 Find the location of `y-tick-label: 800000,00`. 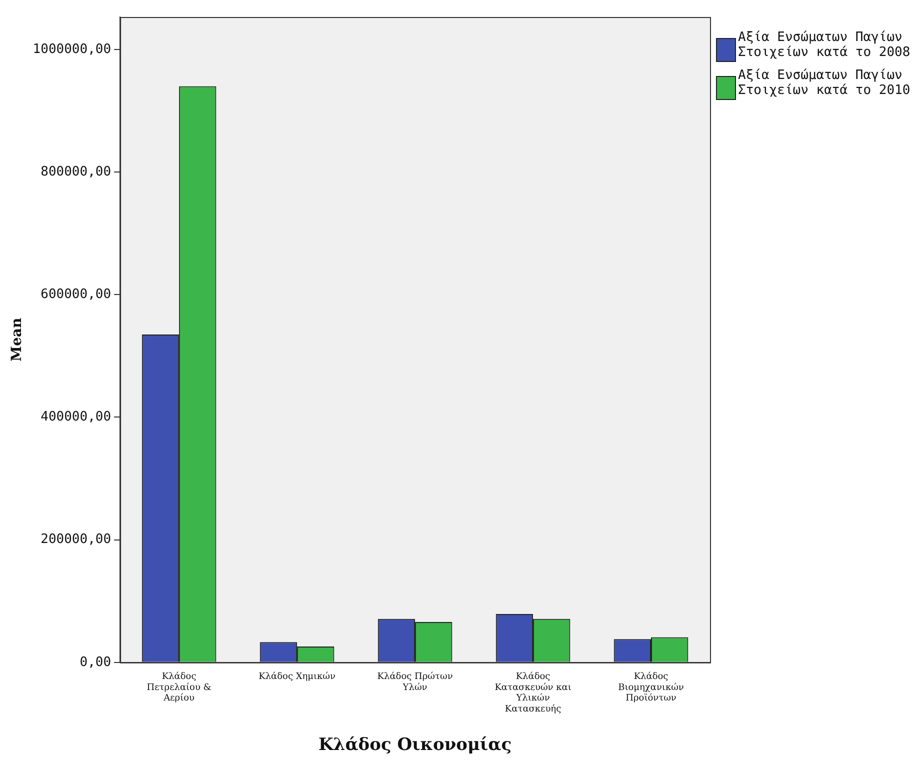

y-tick-label: 800000,00 is located at coordinates (76, 172).